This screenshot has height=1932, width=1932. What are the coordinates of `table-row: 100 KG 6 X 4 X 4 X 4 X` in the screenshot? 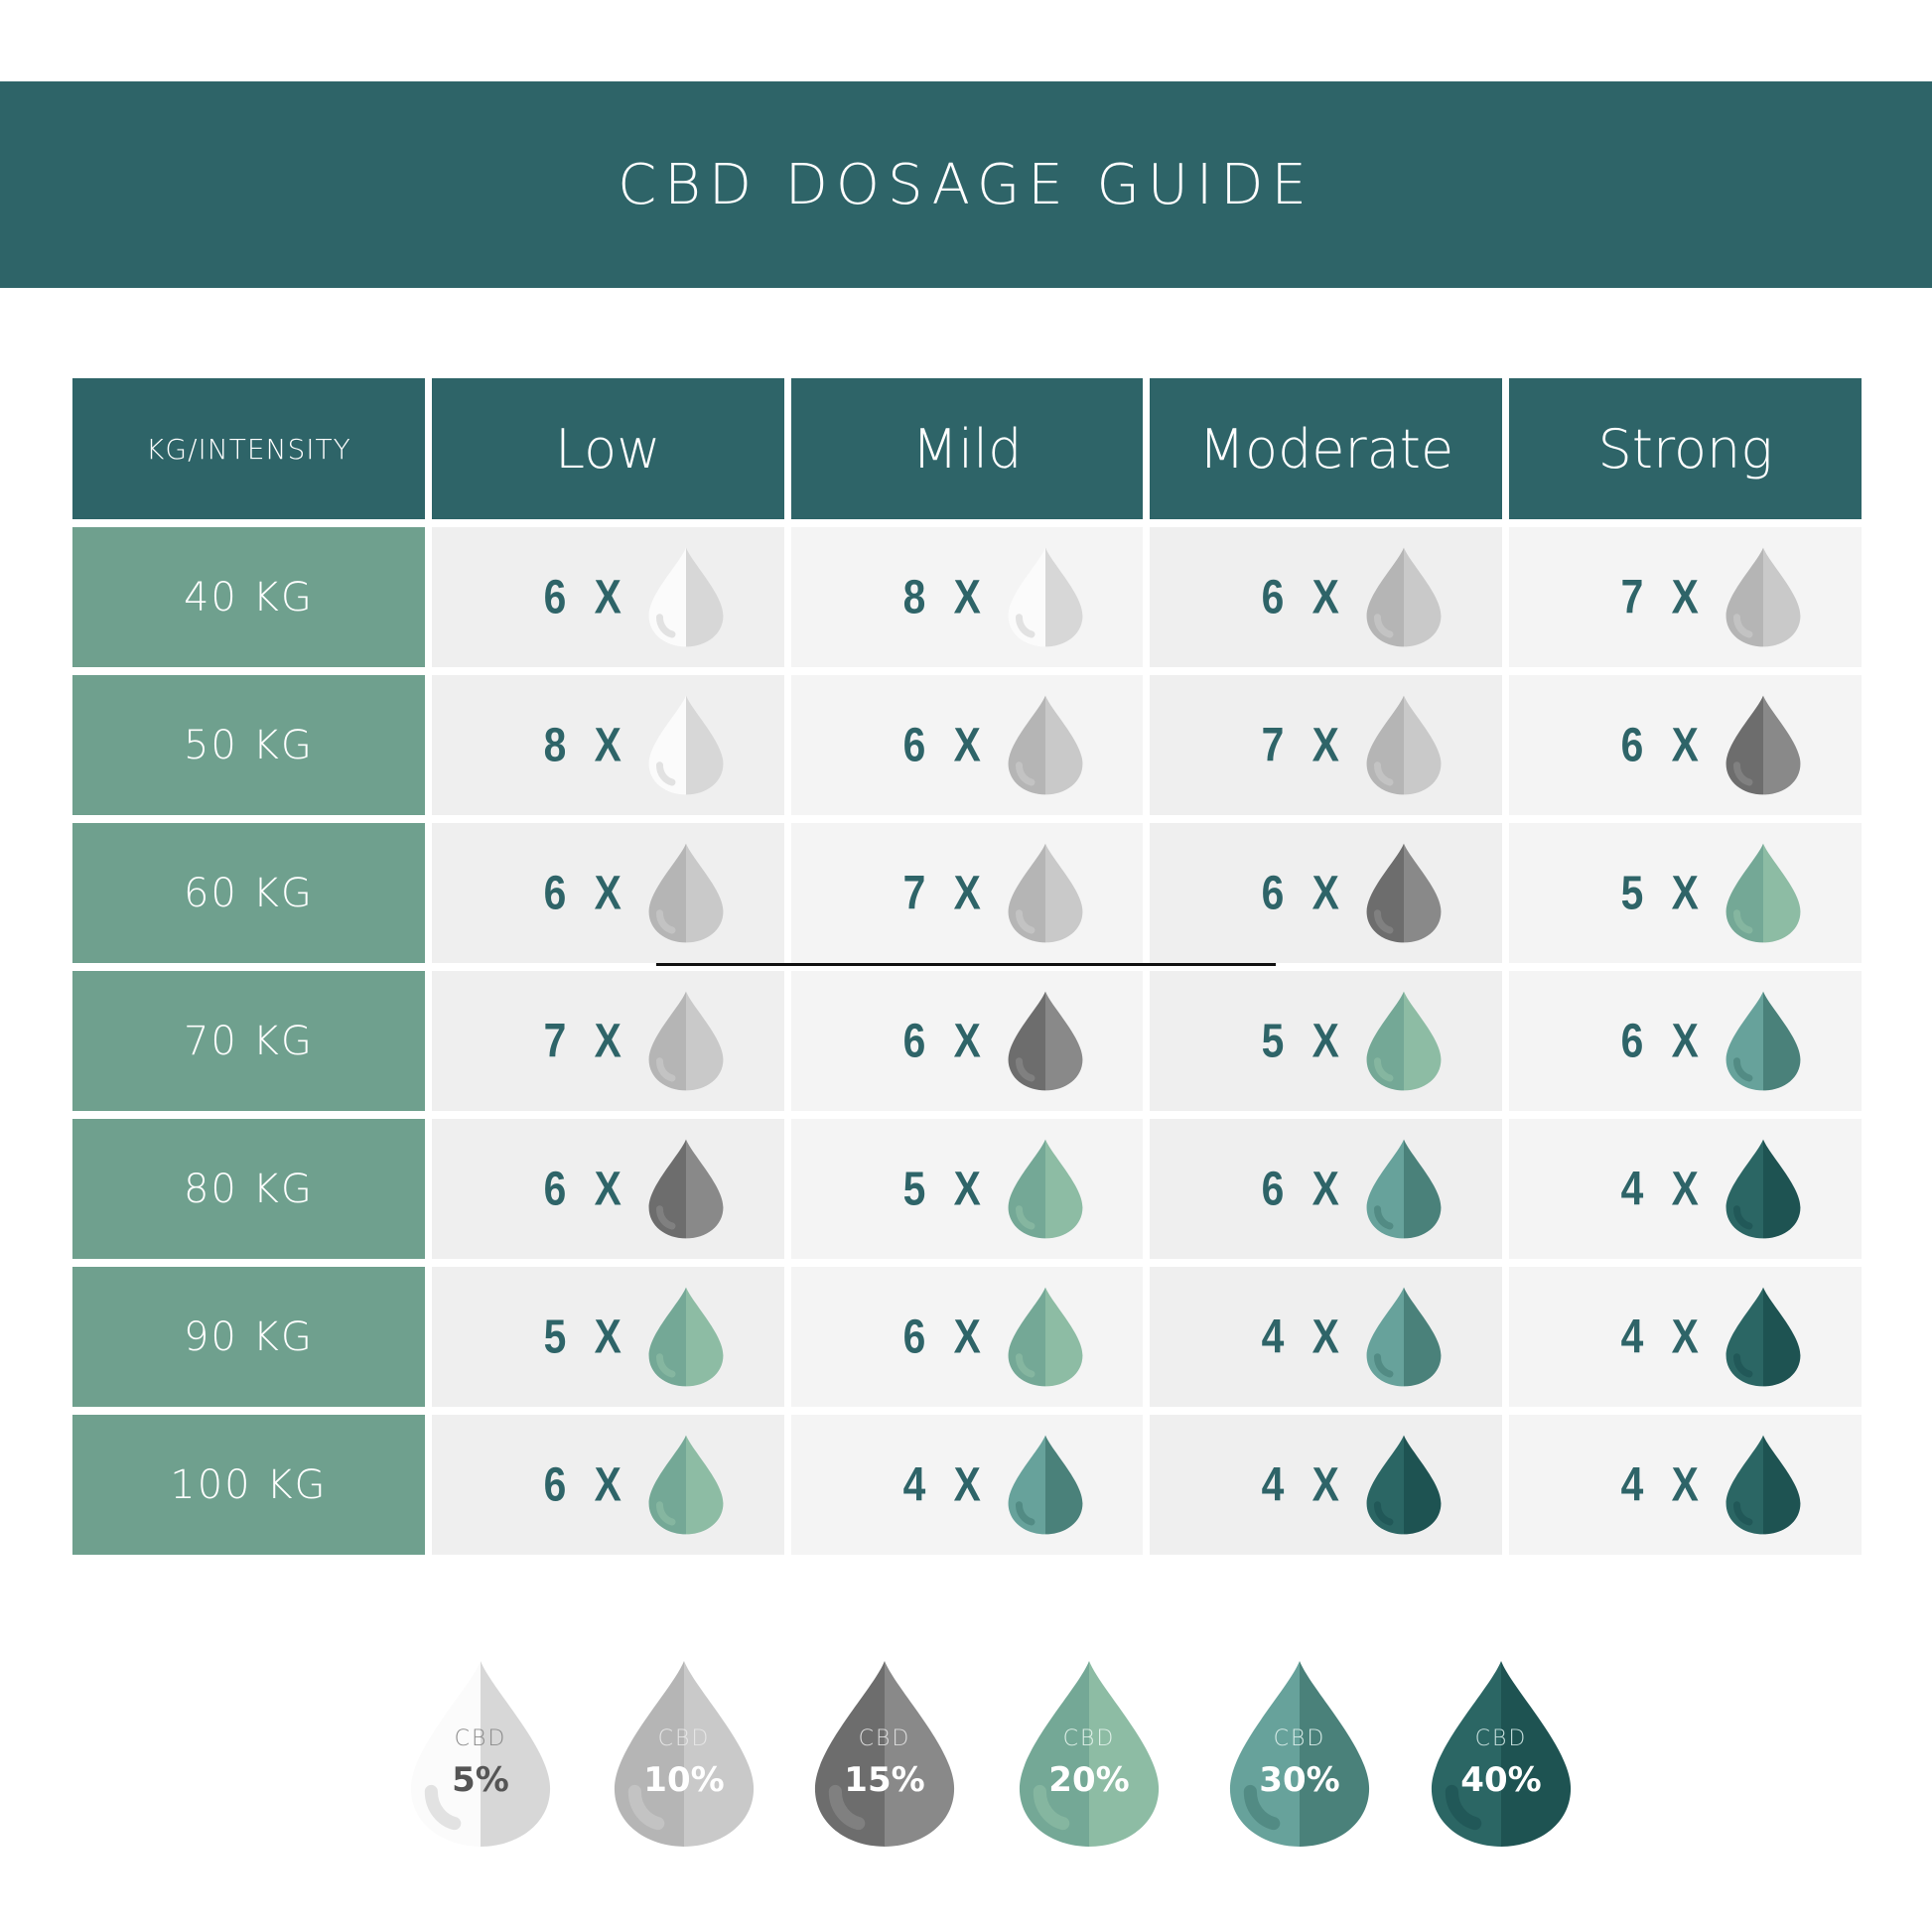 It's located at (967, 1485).